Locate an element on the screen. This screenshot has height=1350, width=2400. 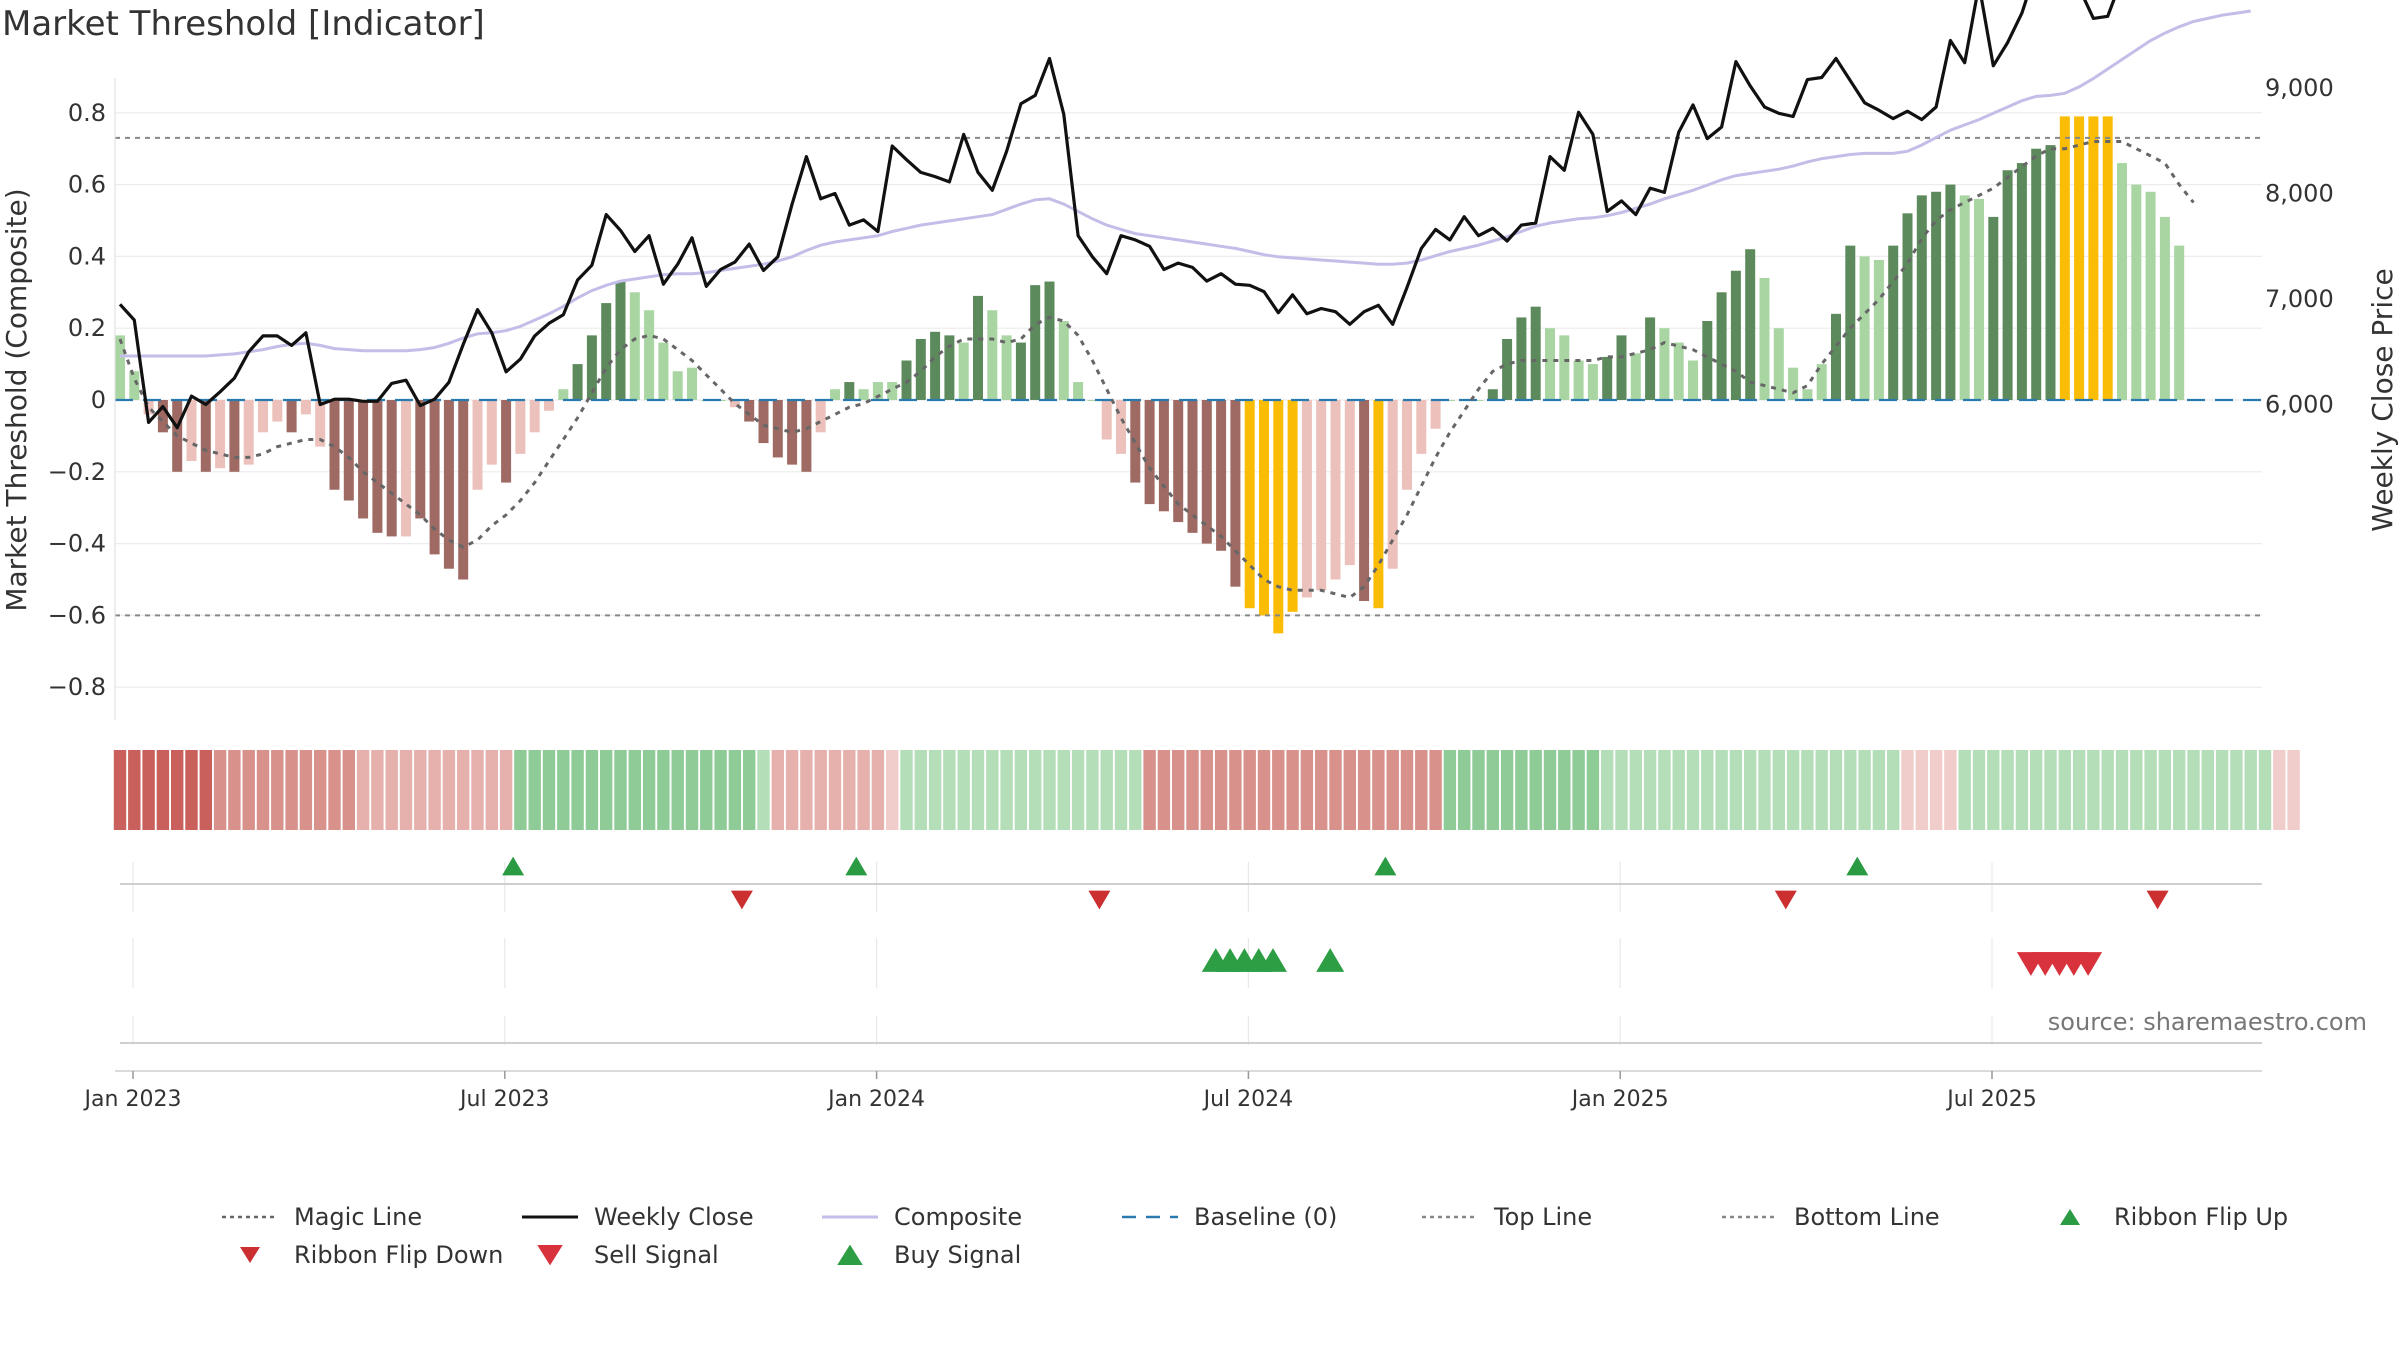
y-tick-right: 7,000 is located at coordinates (2299, 299).